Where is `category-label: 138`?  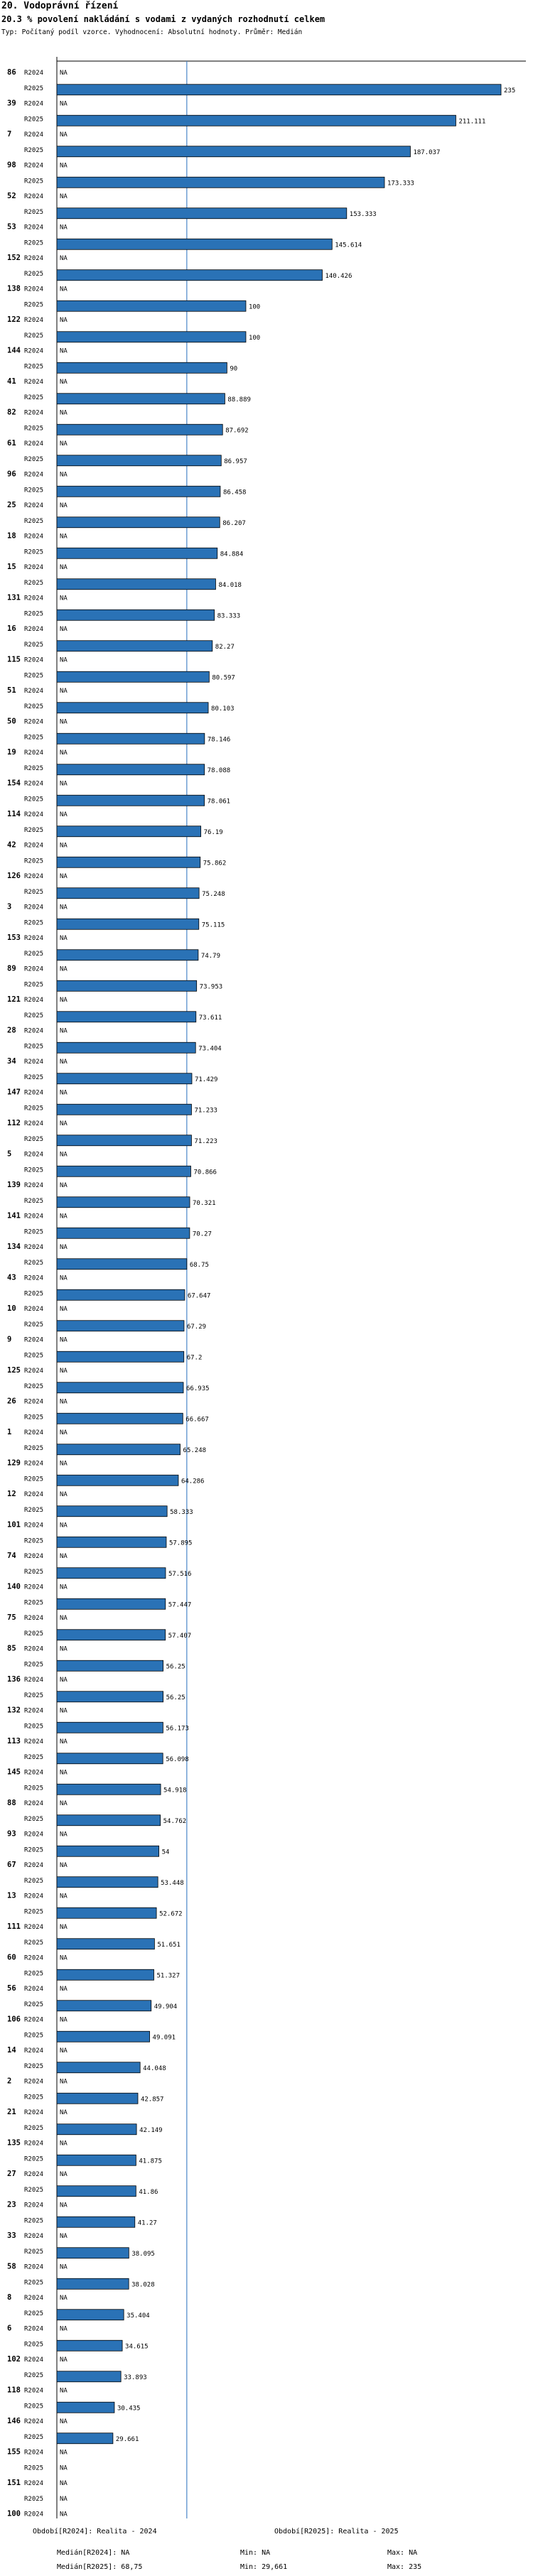
category-label: 138 is located at coordinates (14, 289).